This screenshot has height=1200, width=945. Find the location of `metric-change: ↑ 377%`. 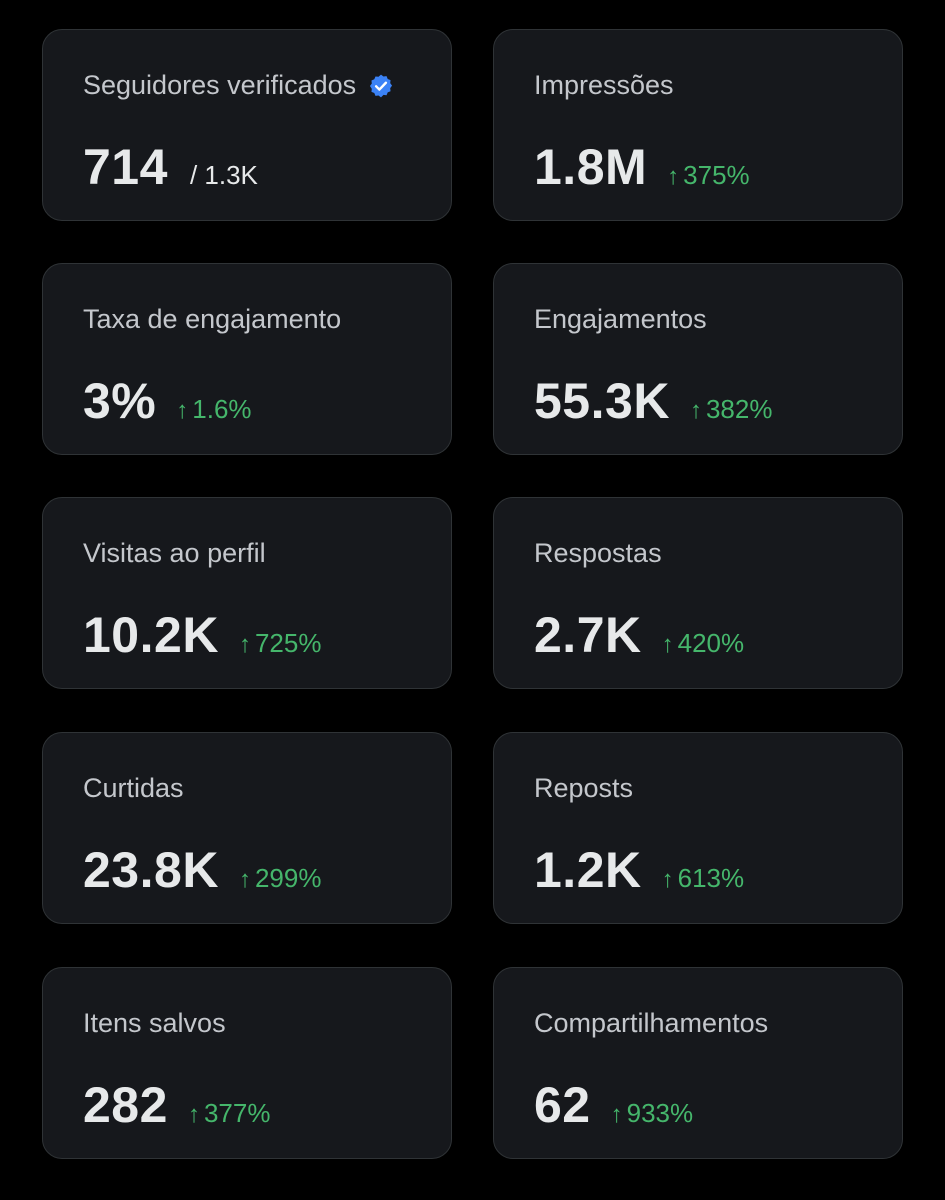

metric-change: ↑ 377% is located at coordinates (229, 1113).